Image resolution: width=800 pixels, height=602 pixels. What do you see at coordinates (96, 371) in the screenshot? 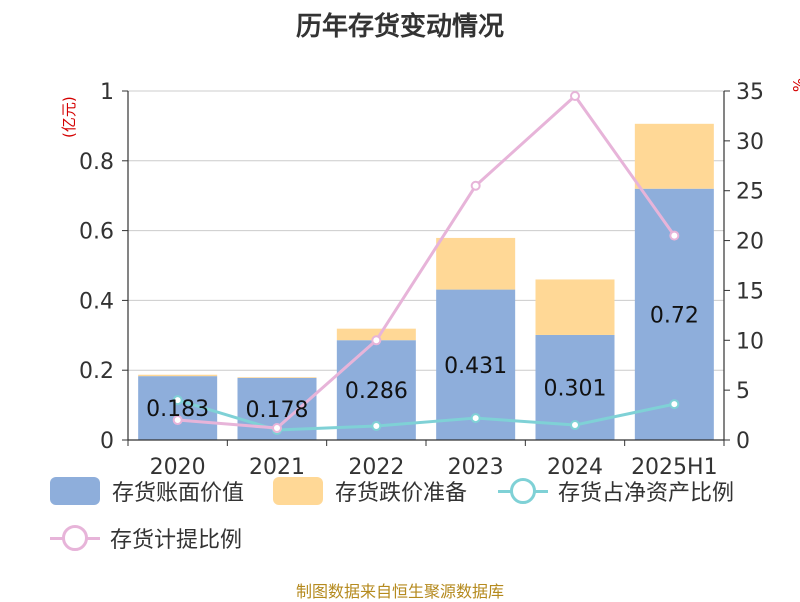
I see `left-tick-label: 0.2` at bounding box center [96, 371].